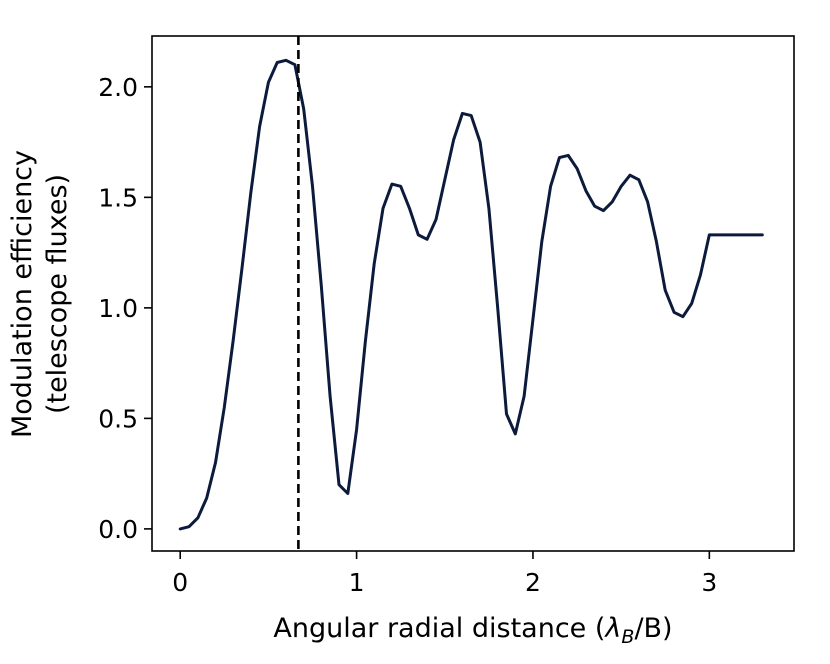 Image resolution: width=830 pixels, height=664 pixels. I want to click on x-axis-ticks: 0 1 2 3, so click(444, 574).